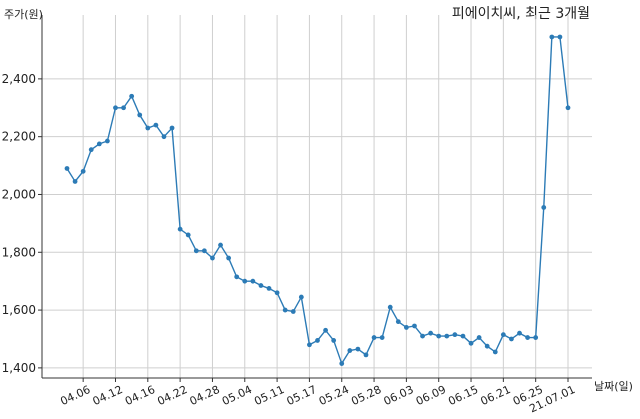 This screenshot has width=640, height=419. What do you see at coordinates (75, 395) in the screenshot?
I see `x-tick-label: 04.06` at bounding box center [75, 395].